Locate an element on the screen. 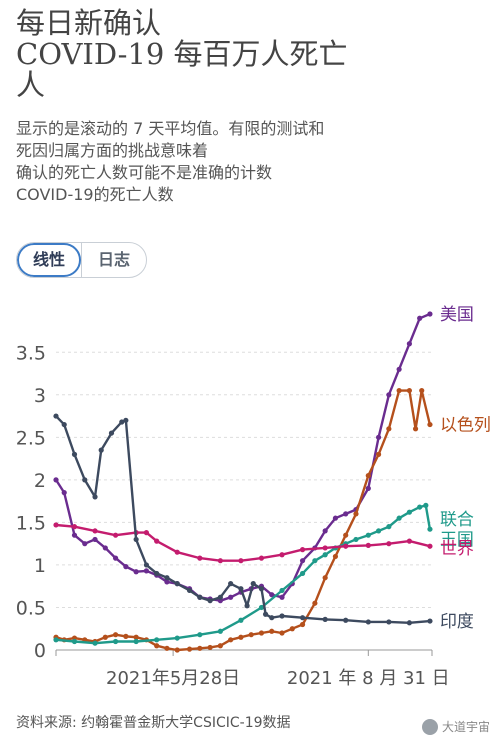 The height and width of the screenshot is (751, 500). watermark: 大道宇宙 is located at coordinates (455, 726).